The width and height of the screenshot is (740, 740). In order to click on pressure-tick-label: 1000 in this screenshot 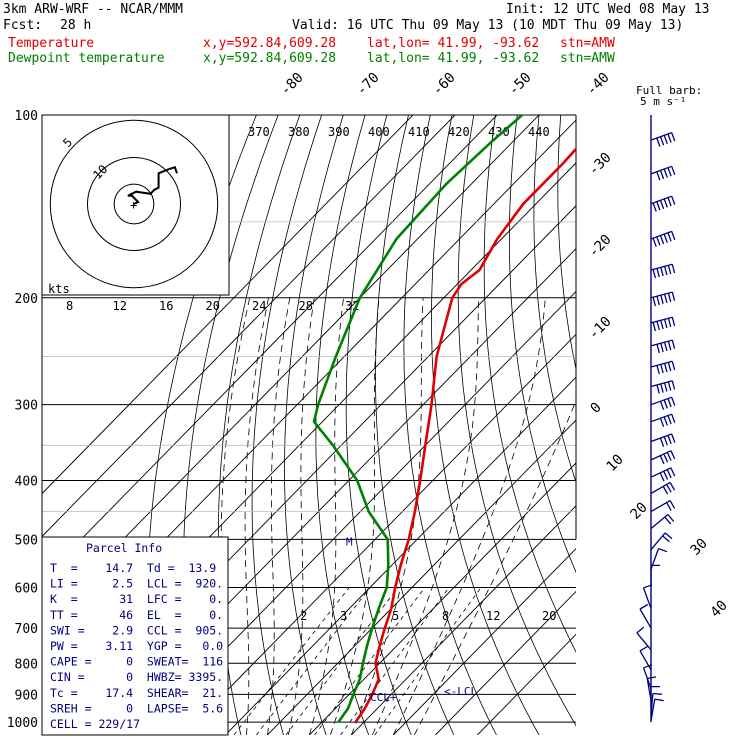, I will do `click(22, 723)`.